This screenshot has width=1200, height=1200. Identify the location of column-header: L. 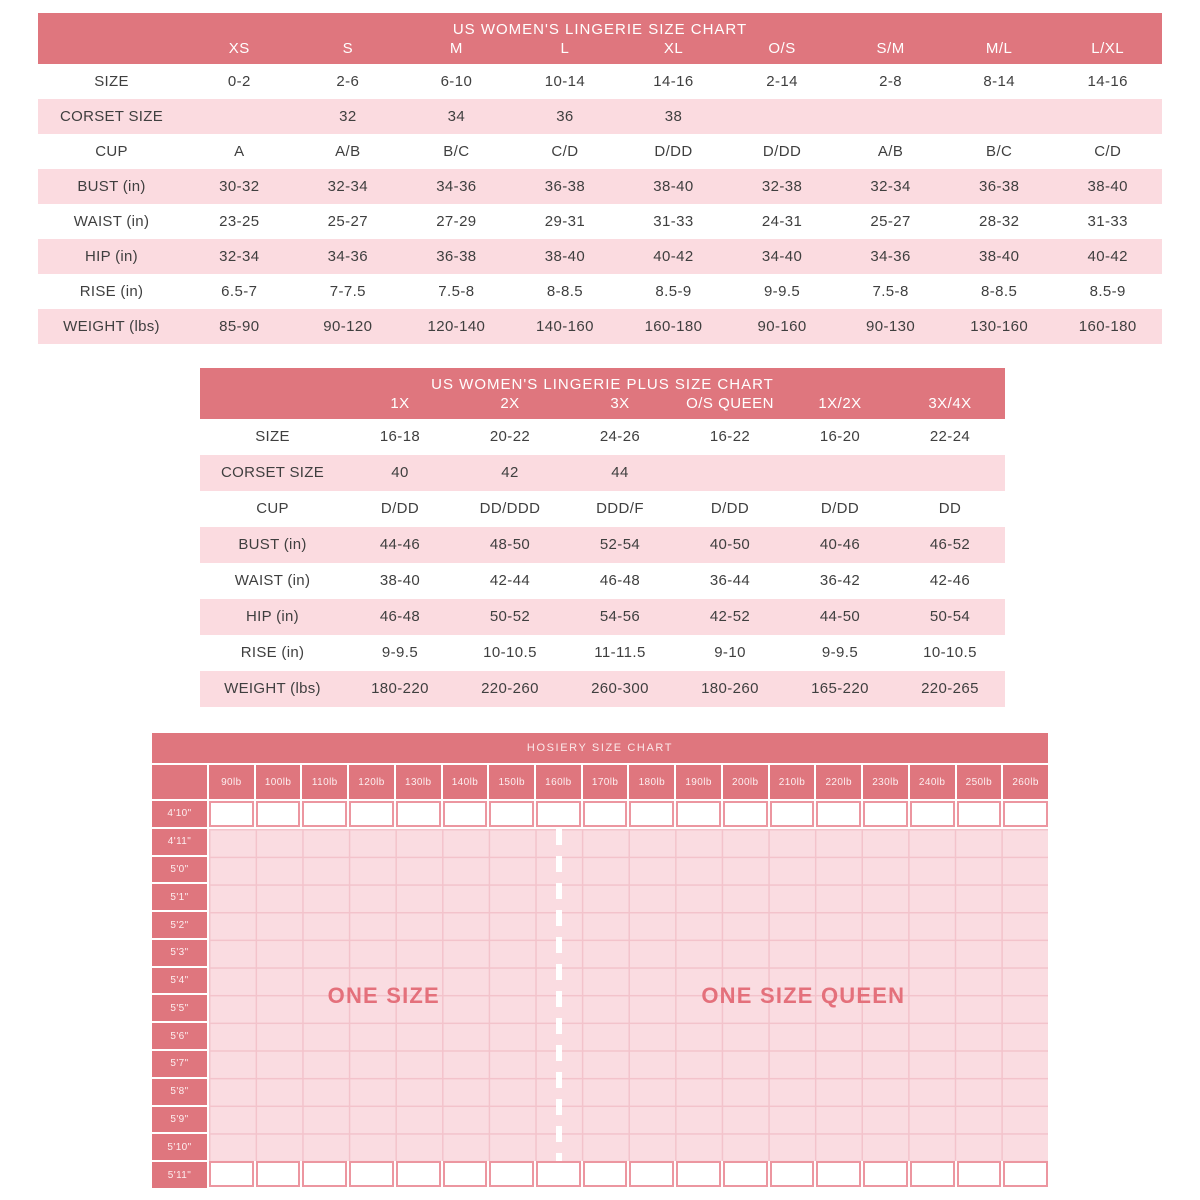
(565, 48).